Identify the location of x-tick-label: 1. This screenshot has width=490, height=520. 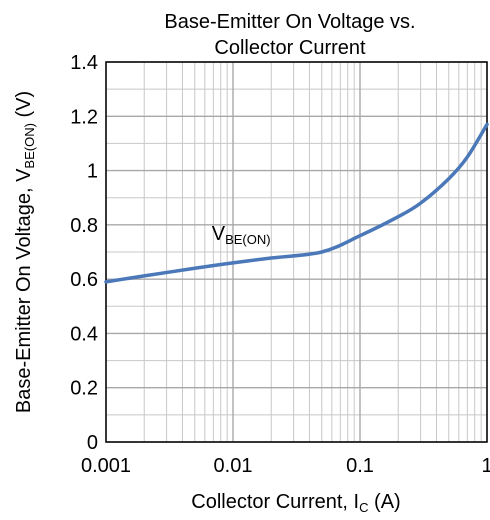
(485, 466).